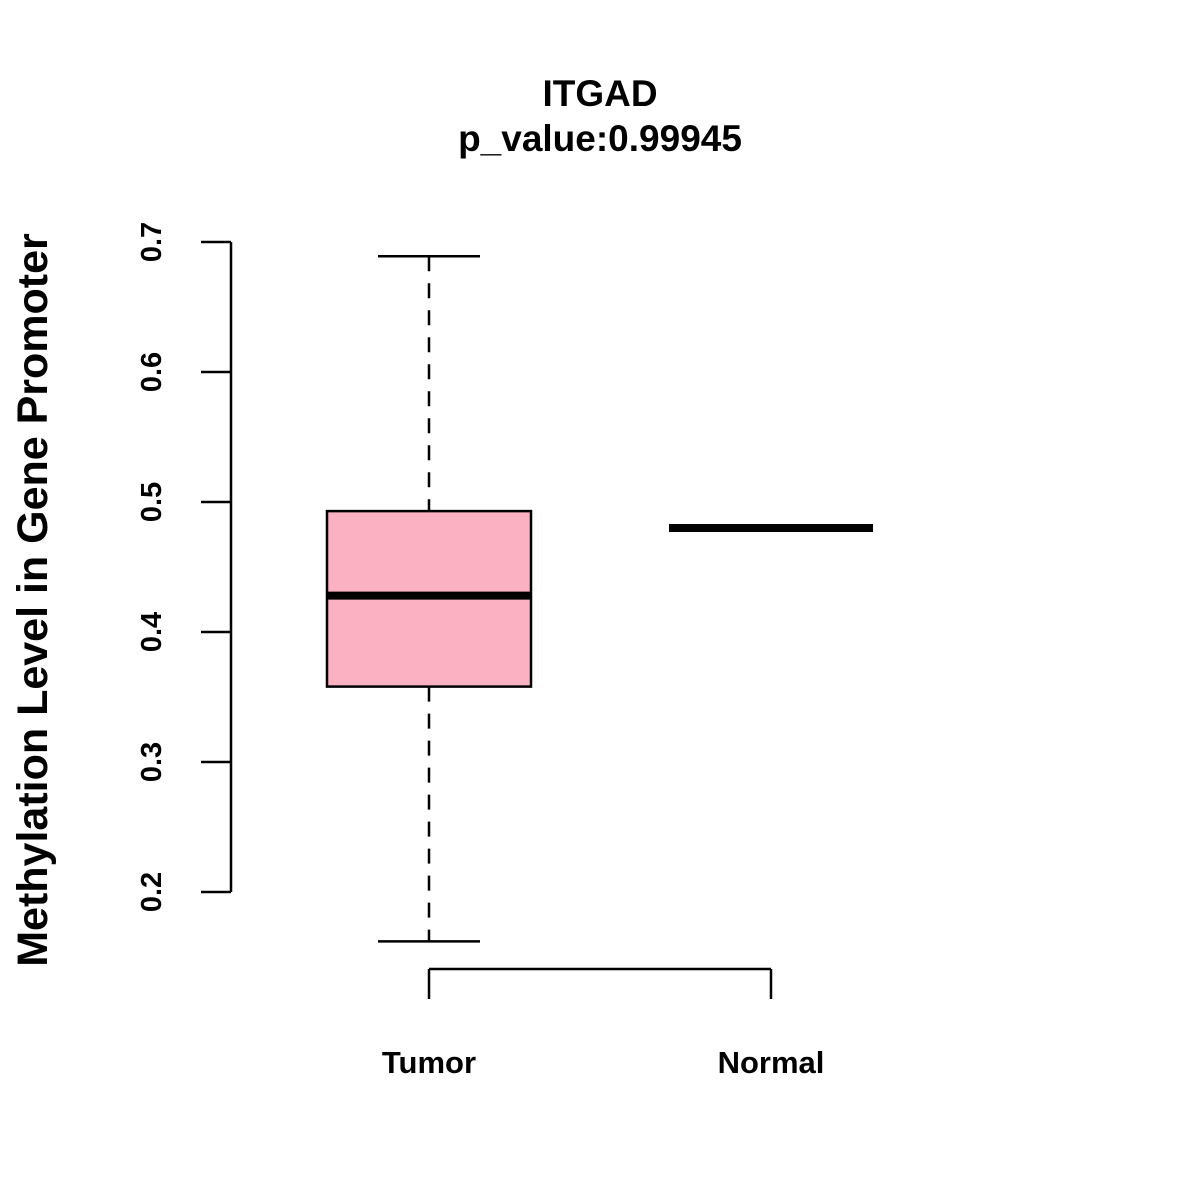  I want to click on x-tick-label: Normal, so click(771, 1062).